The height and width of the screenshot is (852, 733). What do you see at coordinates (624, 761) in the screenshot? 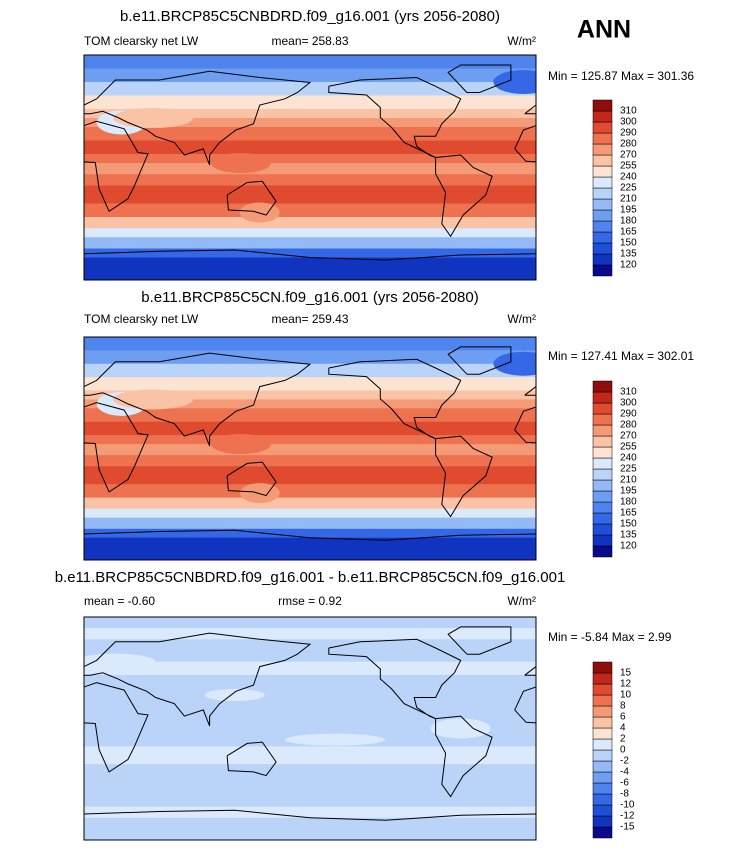
I see `colorbar-label: -2` at bounding box center [624, 761].